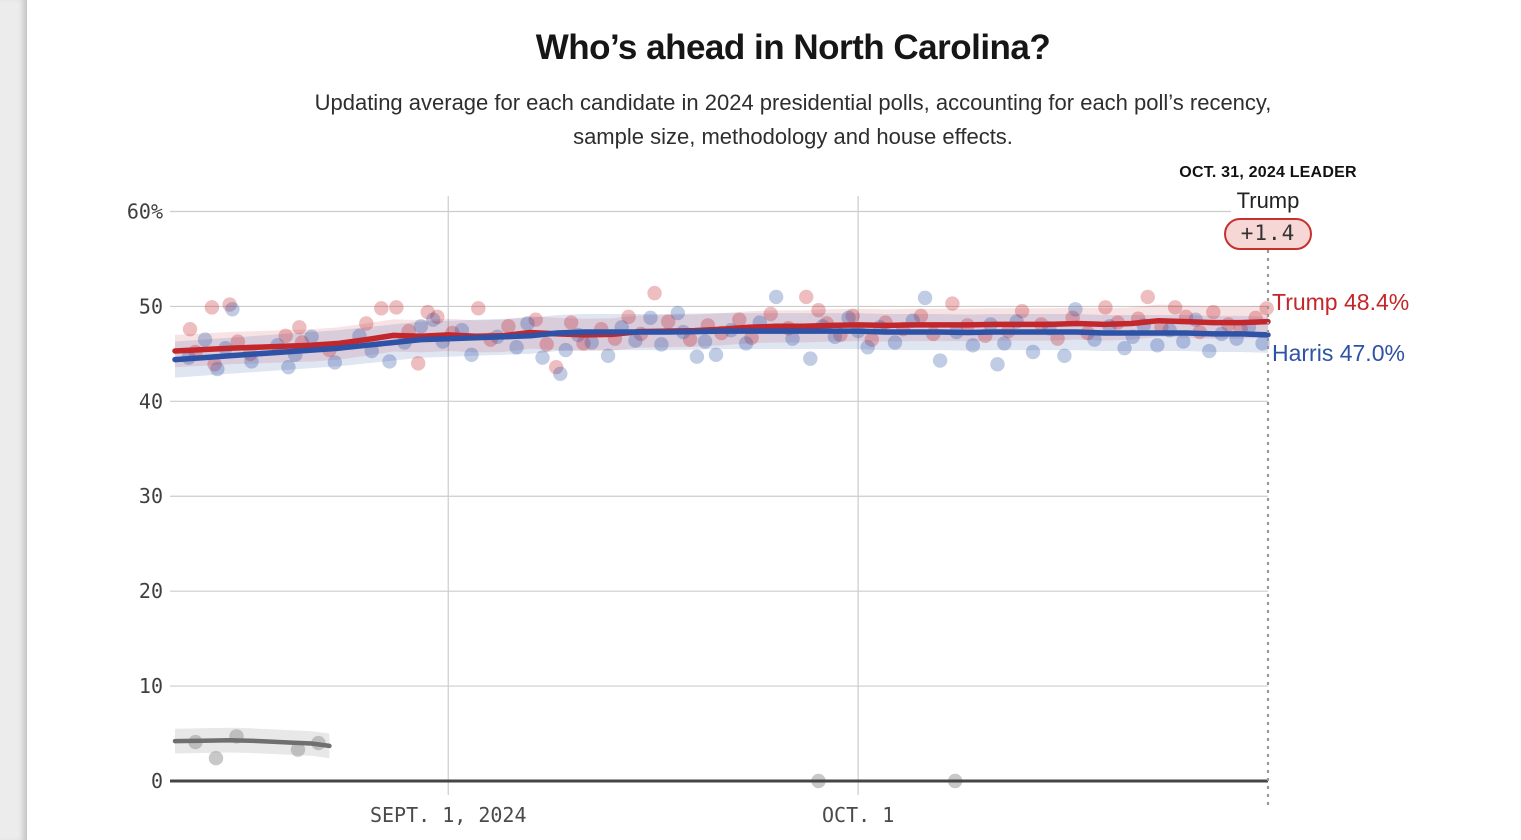 Image resolution: width=1521 pixels, height=840 pixels. I want to click on leader-annotation: OCT. 31, 2024 LEADER Trump +1.4, so click(1268, 207).